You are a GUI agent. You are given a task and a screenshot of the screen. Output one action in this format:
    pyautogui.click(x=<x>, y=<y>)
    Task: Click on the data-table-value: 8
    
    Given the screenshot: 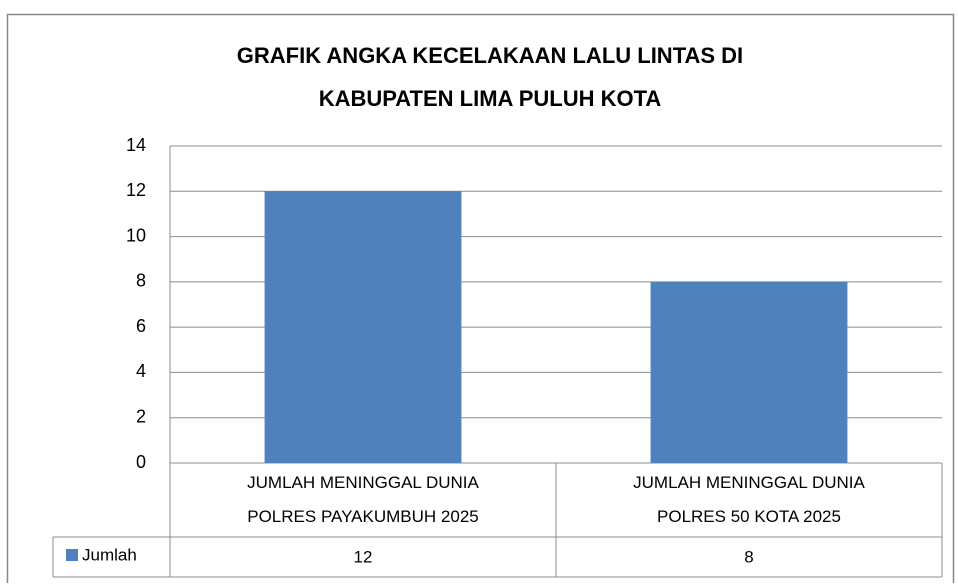 What is the action you would take?
    pyautogui.click(x=748, y=556)
    